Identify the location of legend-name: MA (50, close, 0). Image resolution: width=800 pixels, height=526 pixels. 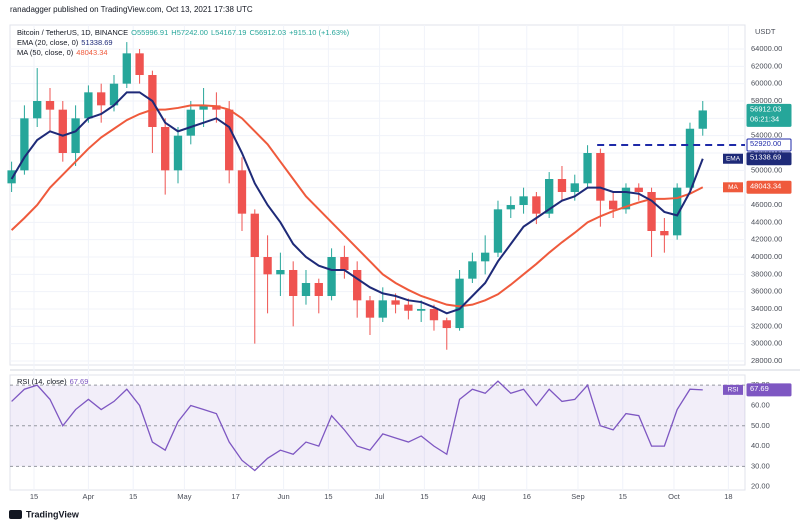
(45, 52).